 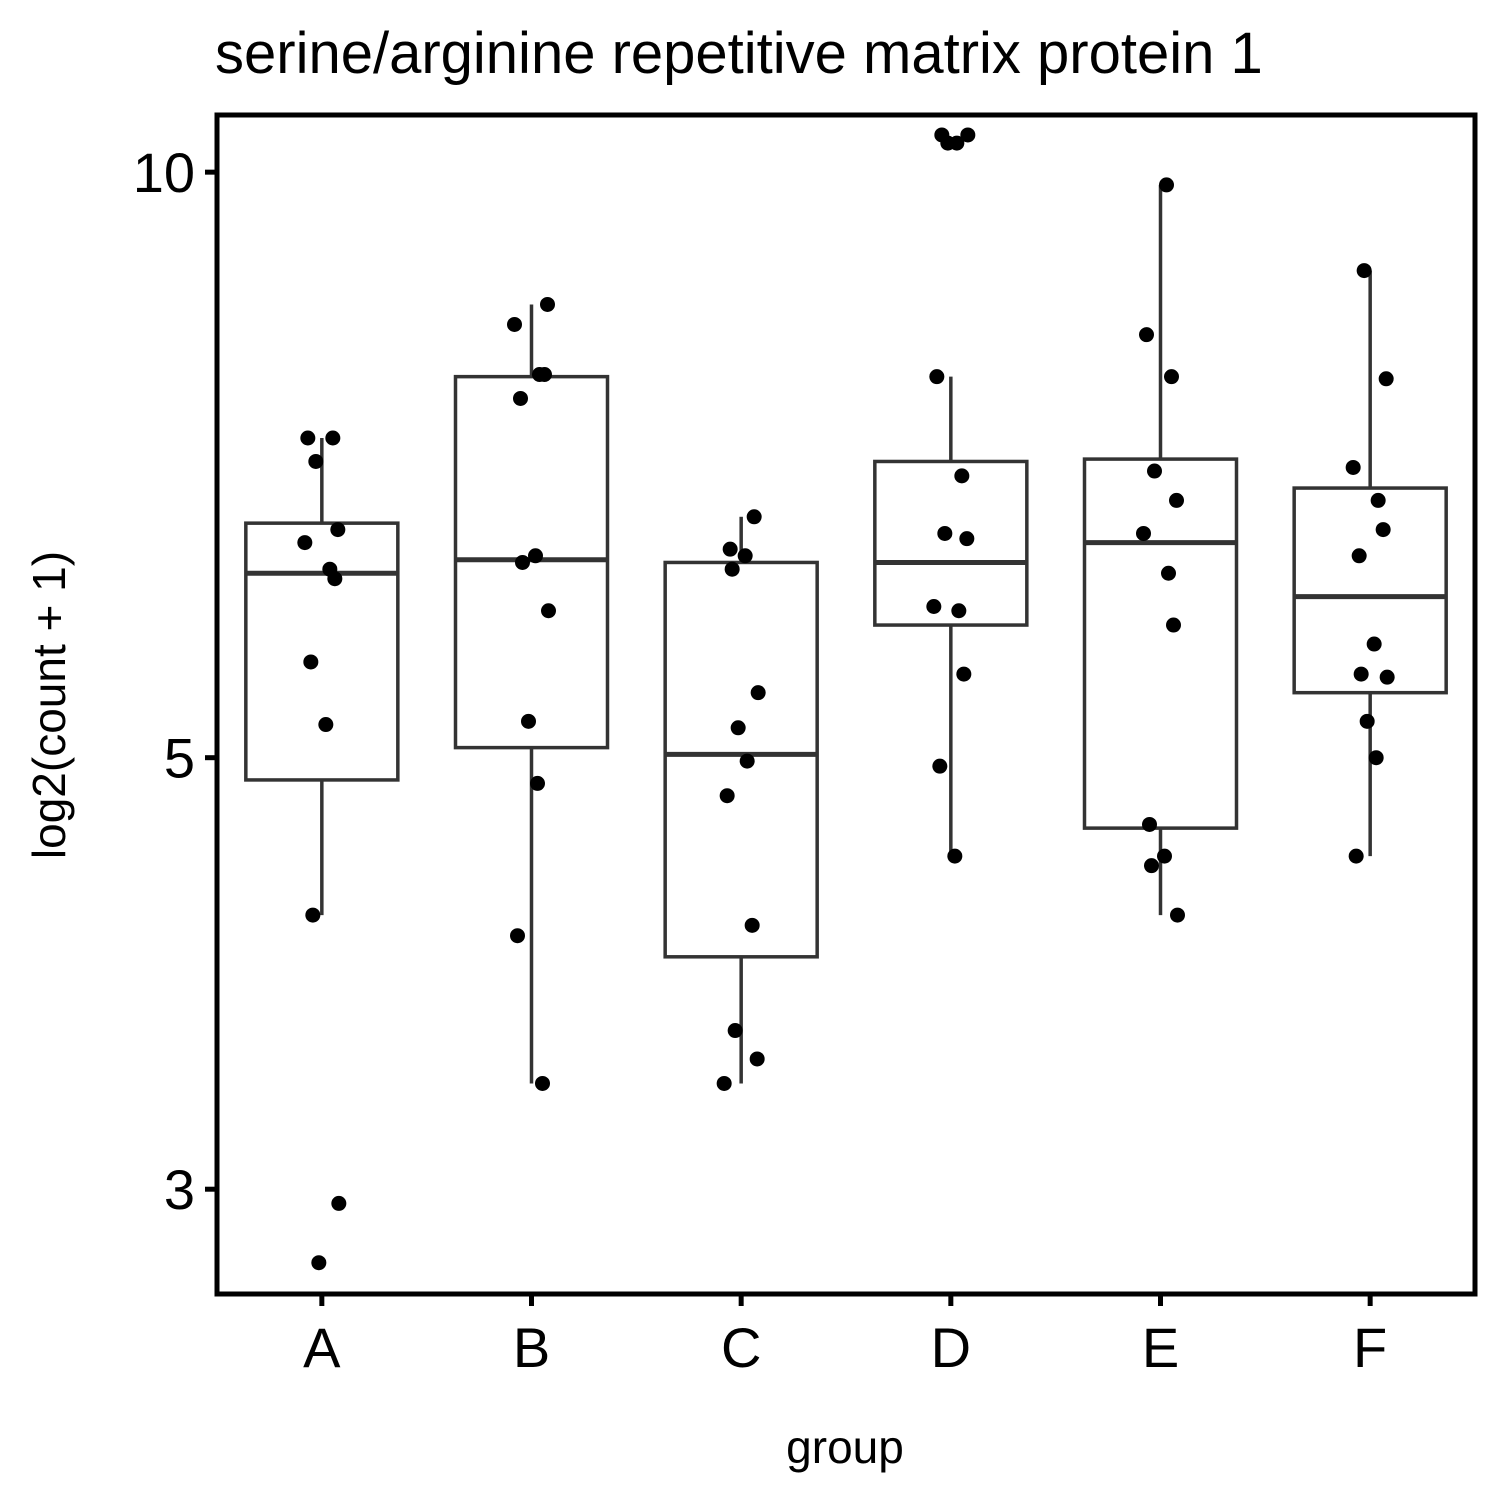 What do you see at coordinates (179, 758) in the screenshot?
I see `y-tick-label-5: 5` at bounding box center [179, 758].